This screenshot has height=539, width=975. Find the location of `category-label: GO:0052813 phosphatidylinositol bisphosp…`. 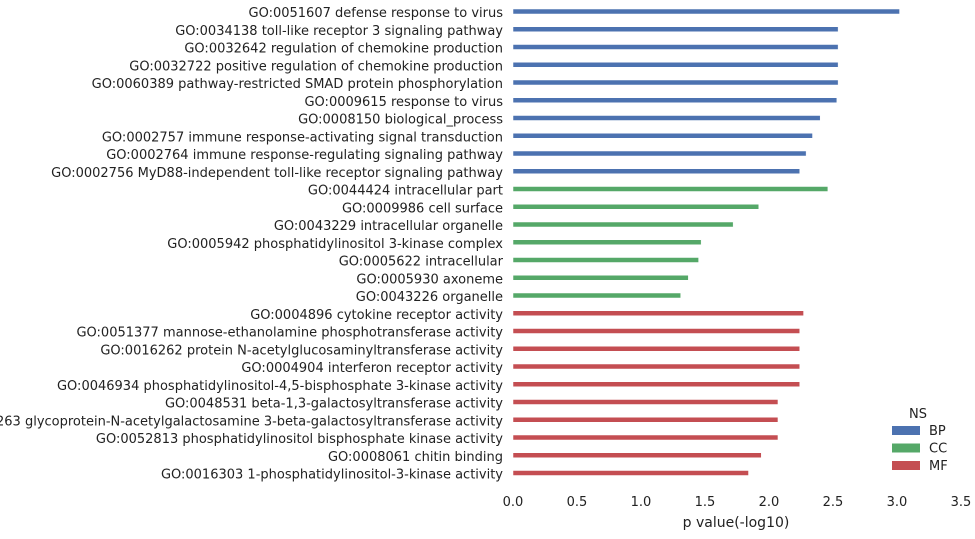

category-label: GO:0052813 phosphatidylinositol bisphosp… is located at coordinates (299, 439).